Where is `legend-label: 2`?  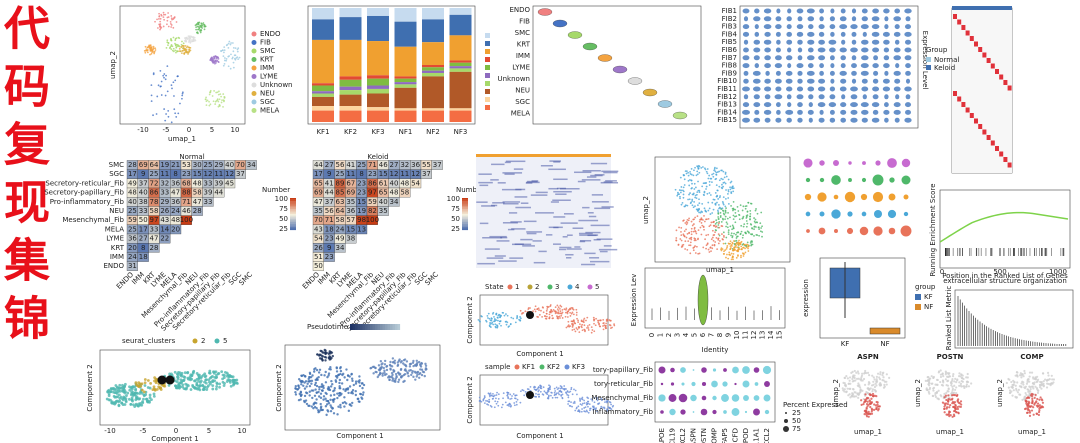
legend-label: 2 is located at coordinates (537, 287).